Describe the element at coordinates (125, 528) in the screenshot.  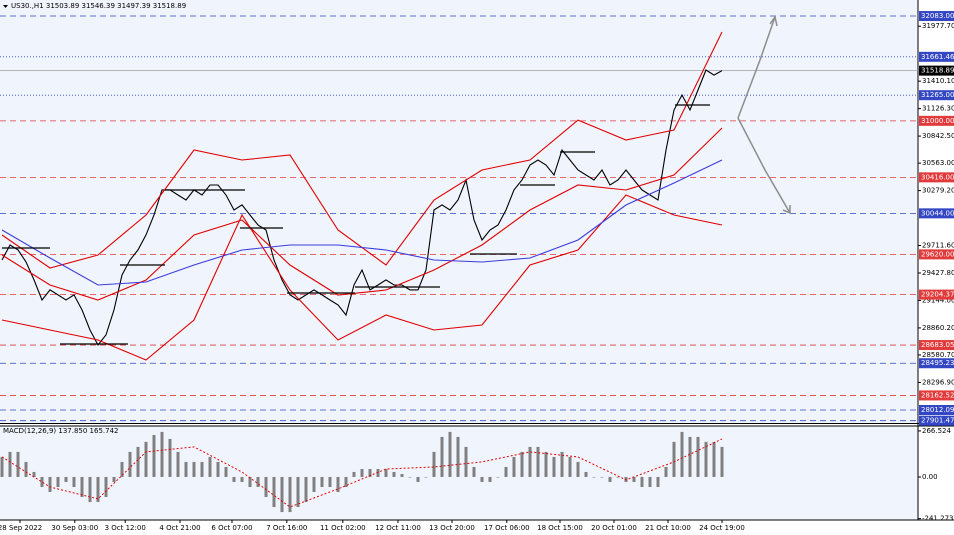
I see `x-tick-label: 3 Oct 12:00` at that location.